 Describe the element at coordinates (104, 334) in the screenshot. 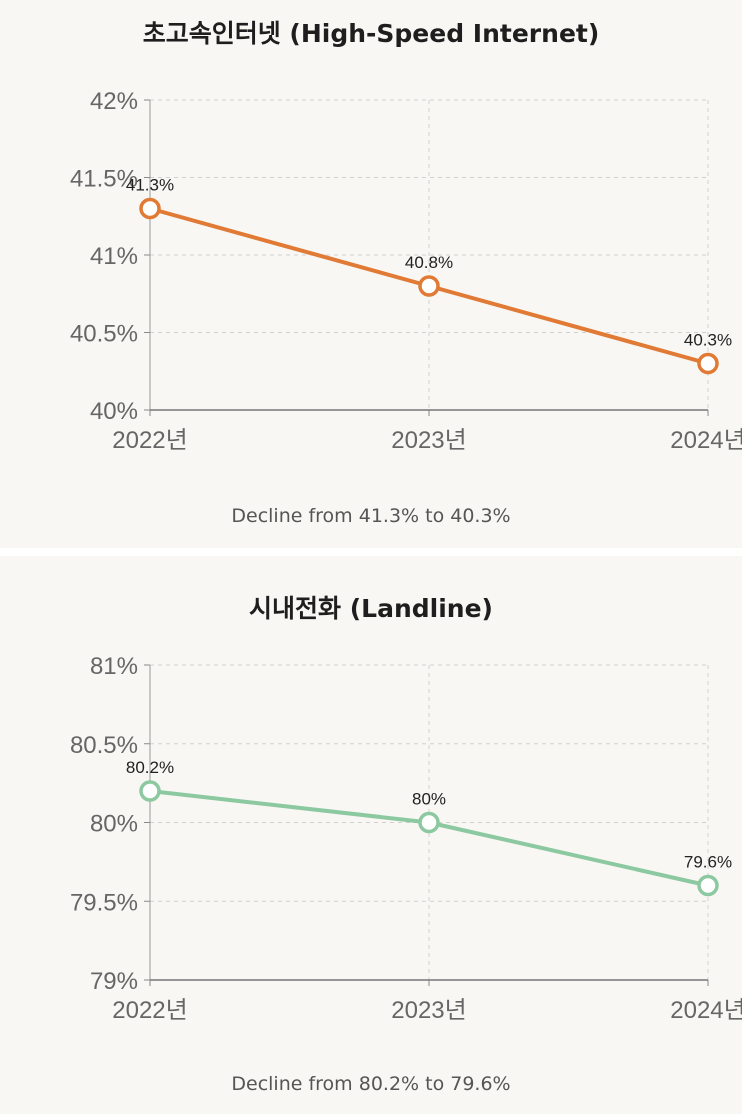

I see `y-tick-label: 40.5%` at that location.